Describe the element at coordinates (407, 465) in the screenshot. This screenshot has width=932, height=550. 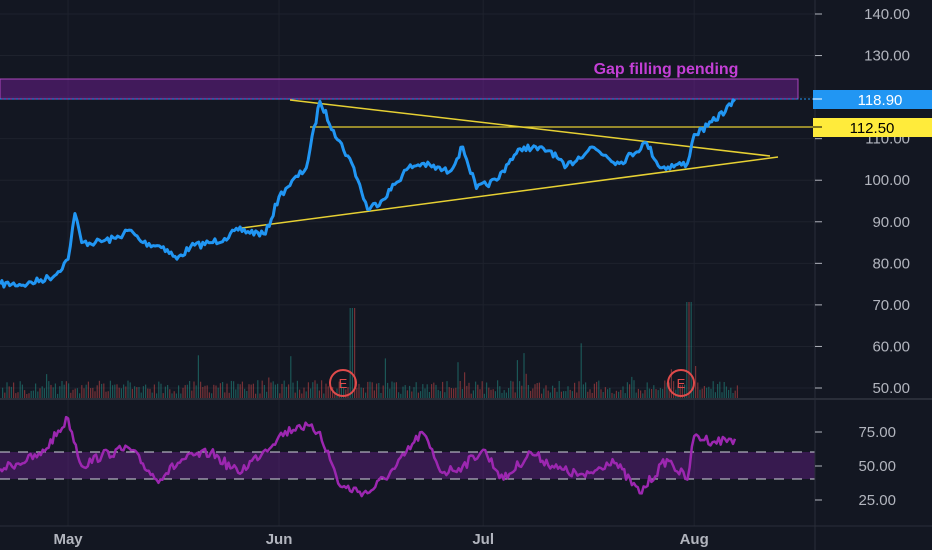
I see `rsi-band` at that location.